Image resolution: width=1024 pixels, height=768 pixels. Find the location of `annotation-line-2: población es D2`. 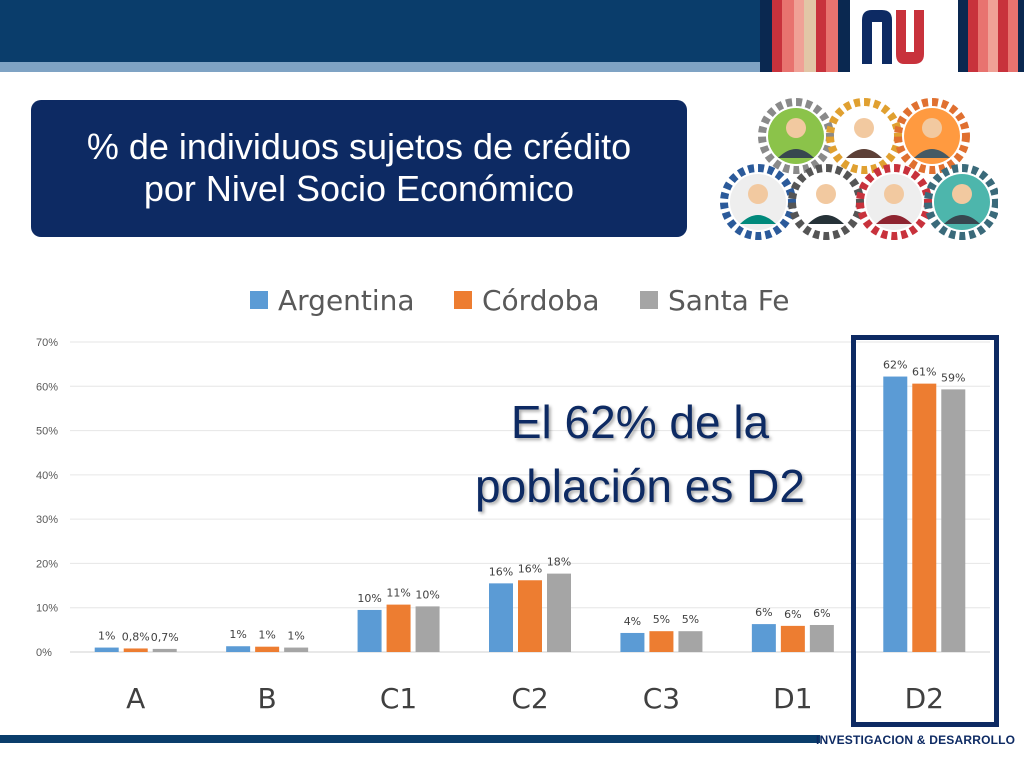

annotation-line-2: población es D2 is located at coordinates (640, 486).